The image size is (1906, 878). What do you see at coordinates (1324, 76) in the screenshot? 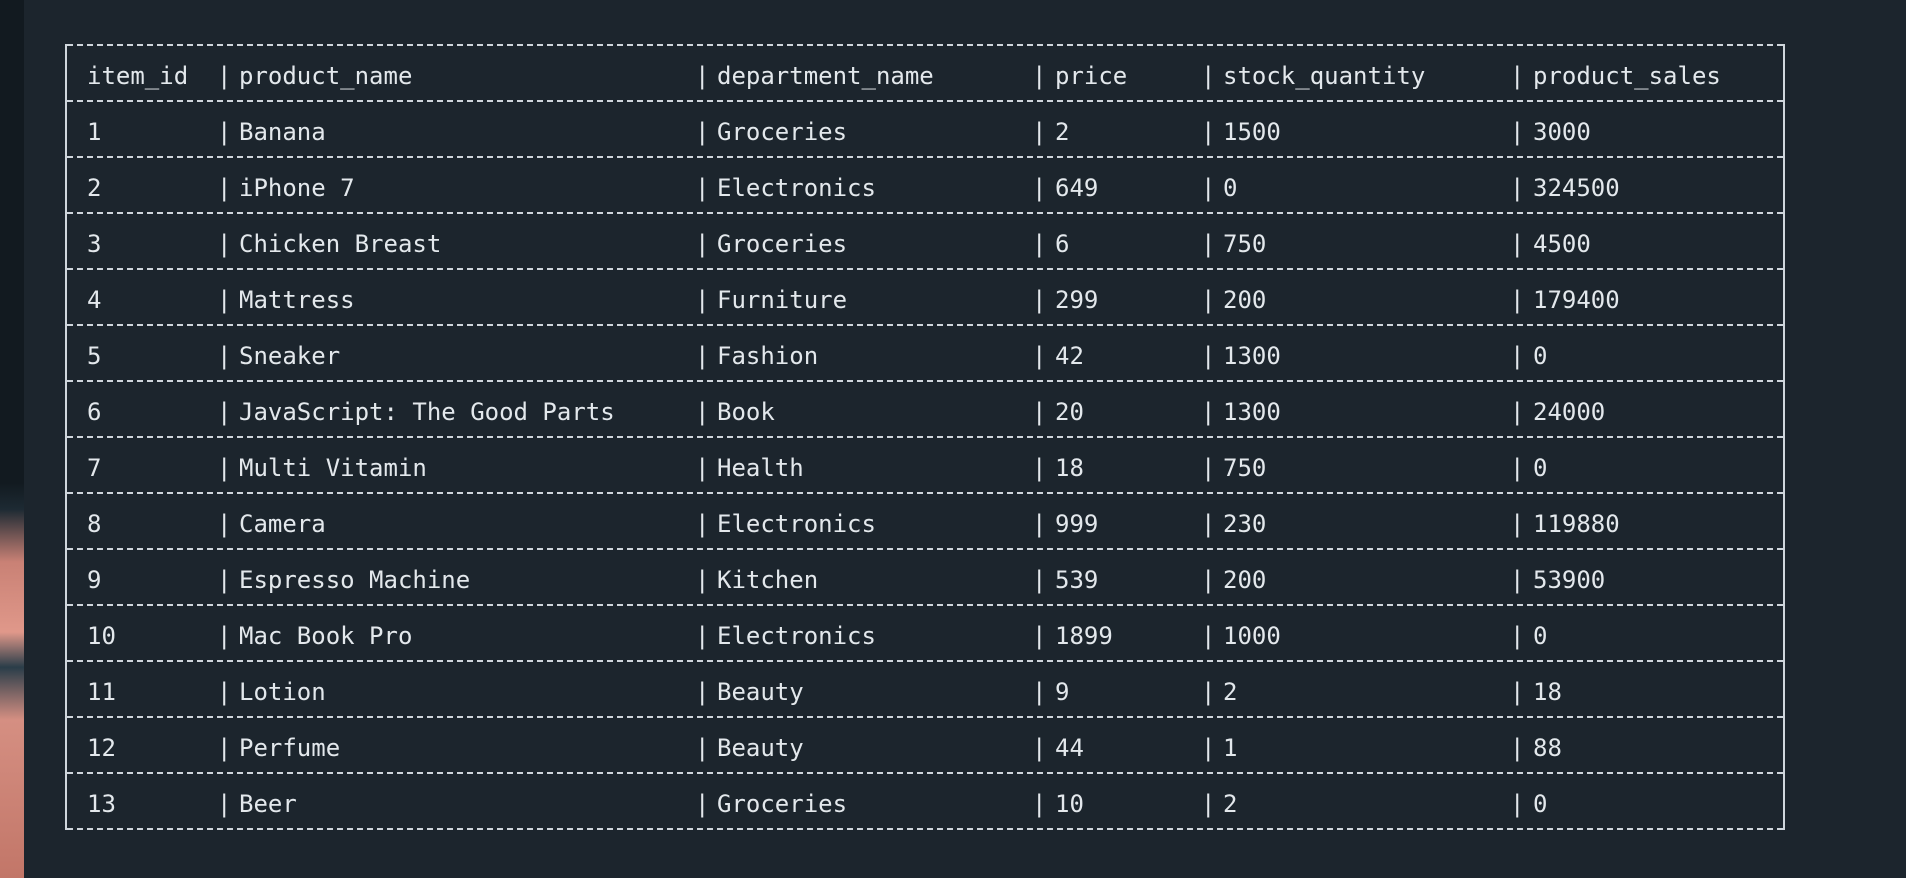
I see `column-header-stock-quantity: stock_quantity` at bounding box center [1324, 76].